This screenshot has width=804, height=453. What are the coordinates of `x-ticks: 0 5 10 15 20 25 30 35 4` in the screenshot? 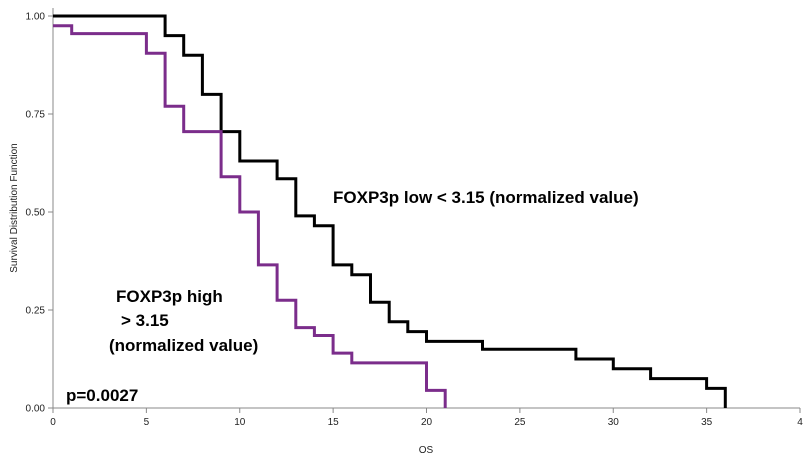 It's located at (426, 418).